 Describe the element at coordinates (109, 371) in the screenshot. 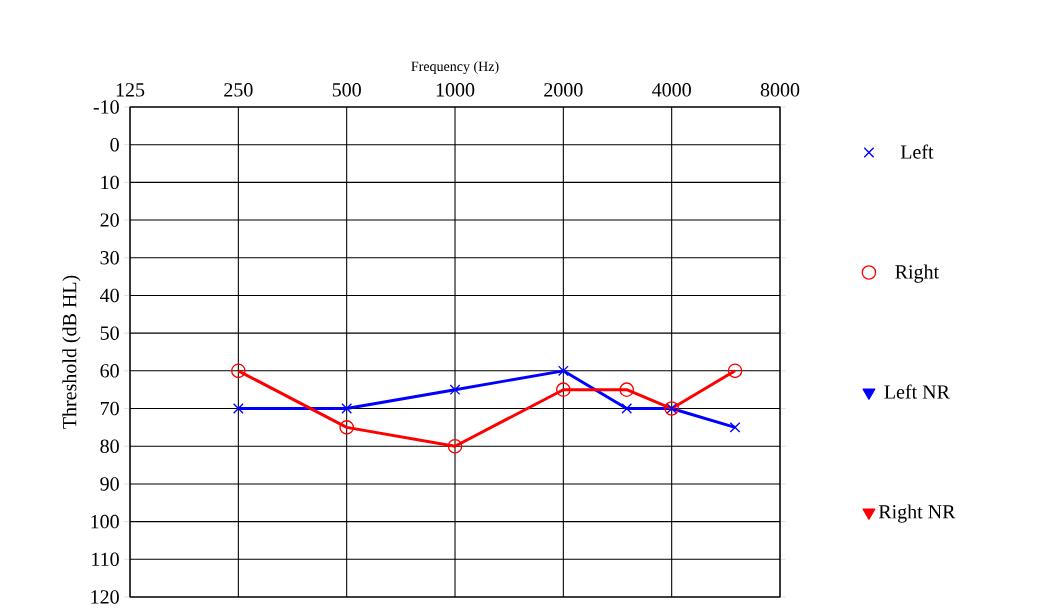

I see `y-tick-label: 60` at that location.